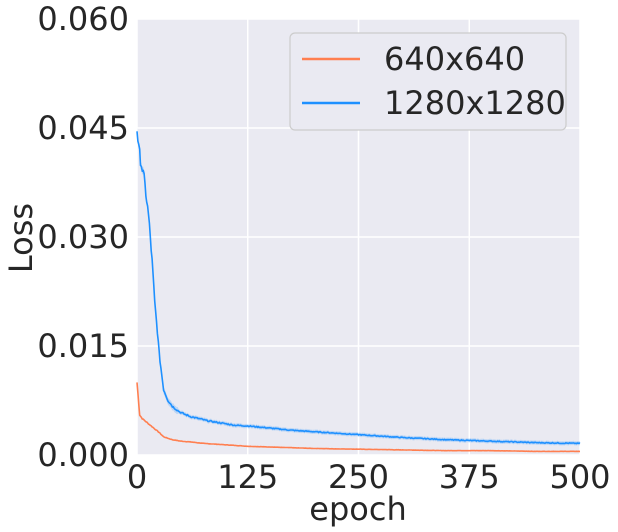  Describe the element at coordinates (579, 477) in the screenshot. I see `x-tick-label: 500` at that location.